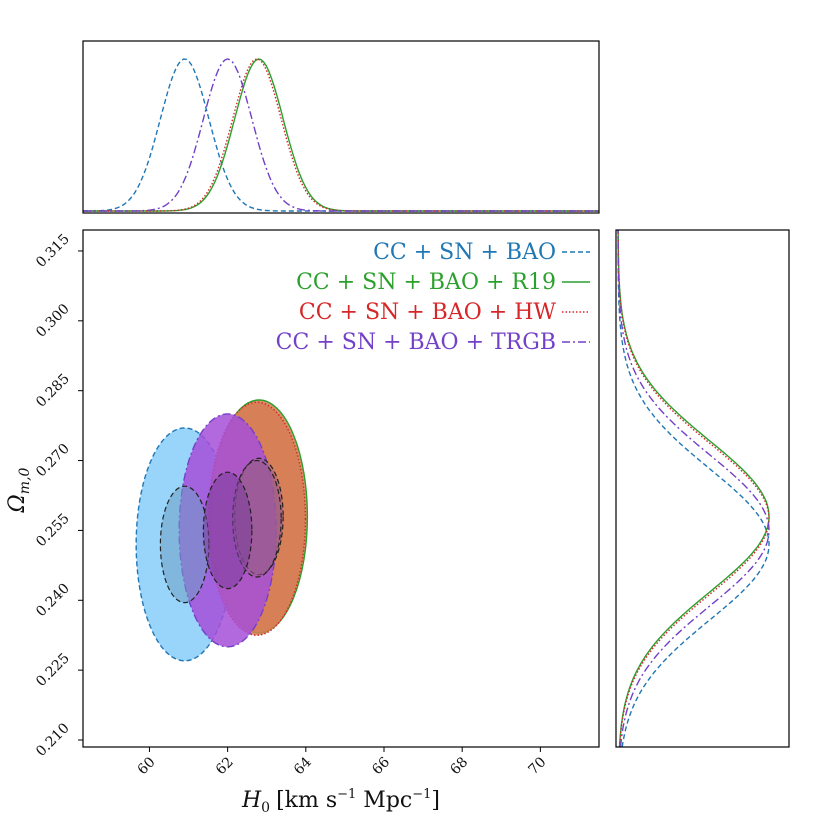  Describe the element at coordinates (428, 312) in the screenshot. I see `legend-label-2: CC + SN + BAO + HW` at that location.